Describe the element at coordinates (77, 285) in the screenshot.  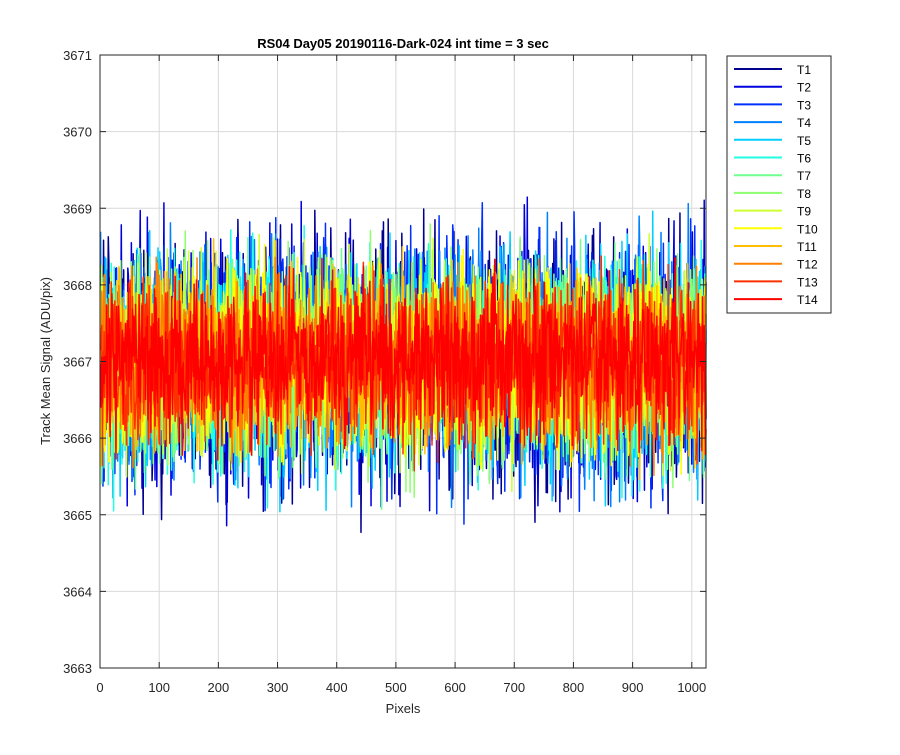
I see `y-tick-label: 3668` at that location.